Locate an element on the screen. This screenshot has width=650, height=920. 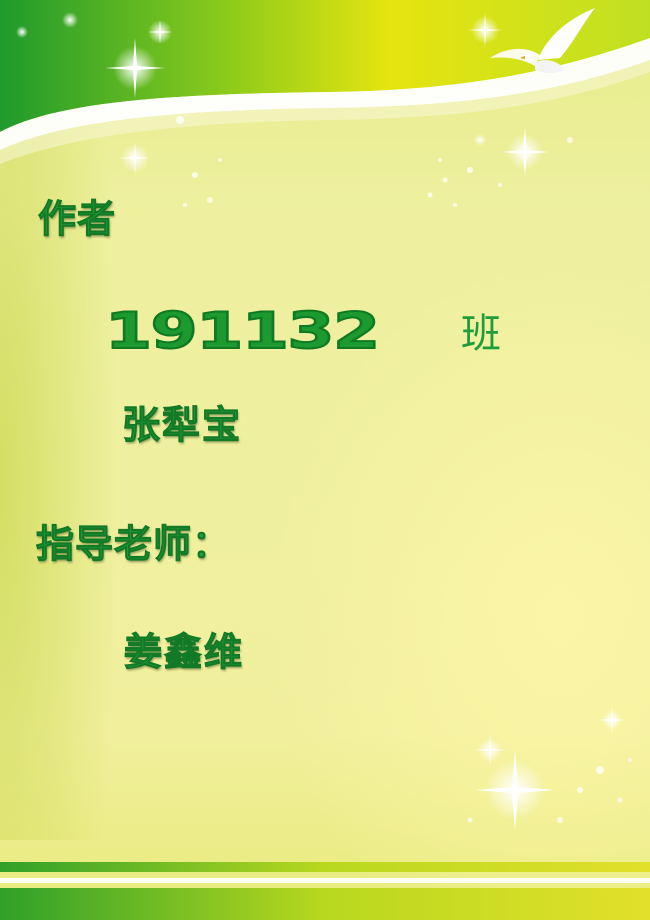
class-number: 191132 is located at coordinates (243, 331).